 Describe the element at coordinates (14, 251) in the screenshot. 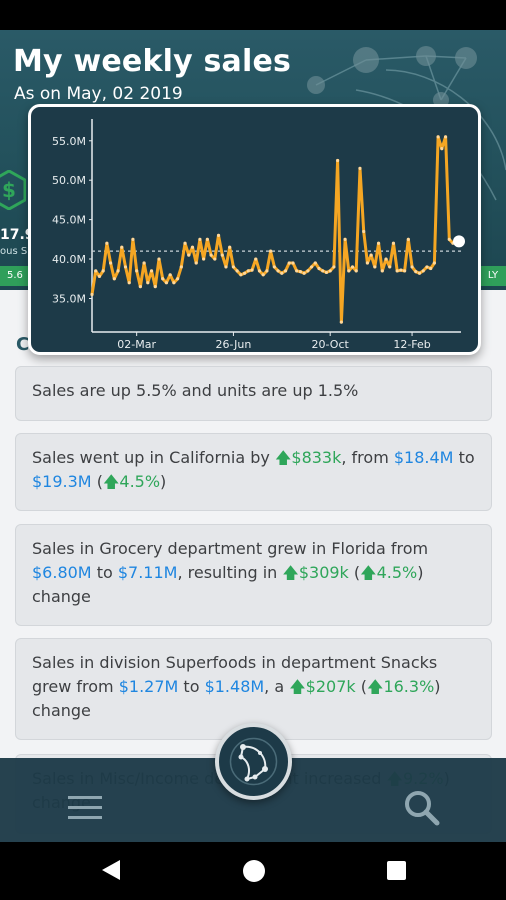

I see `kpi-label: ous S` at that location.